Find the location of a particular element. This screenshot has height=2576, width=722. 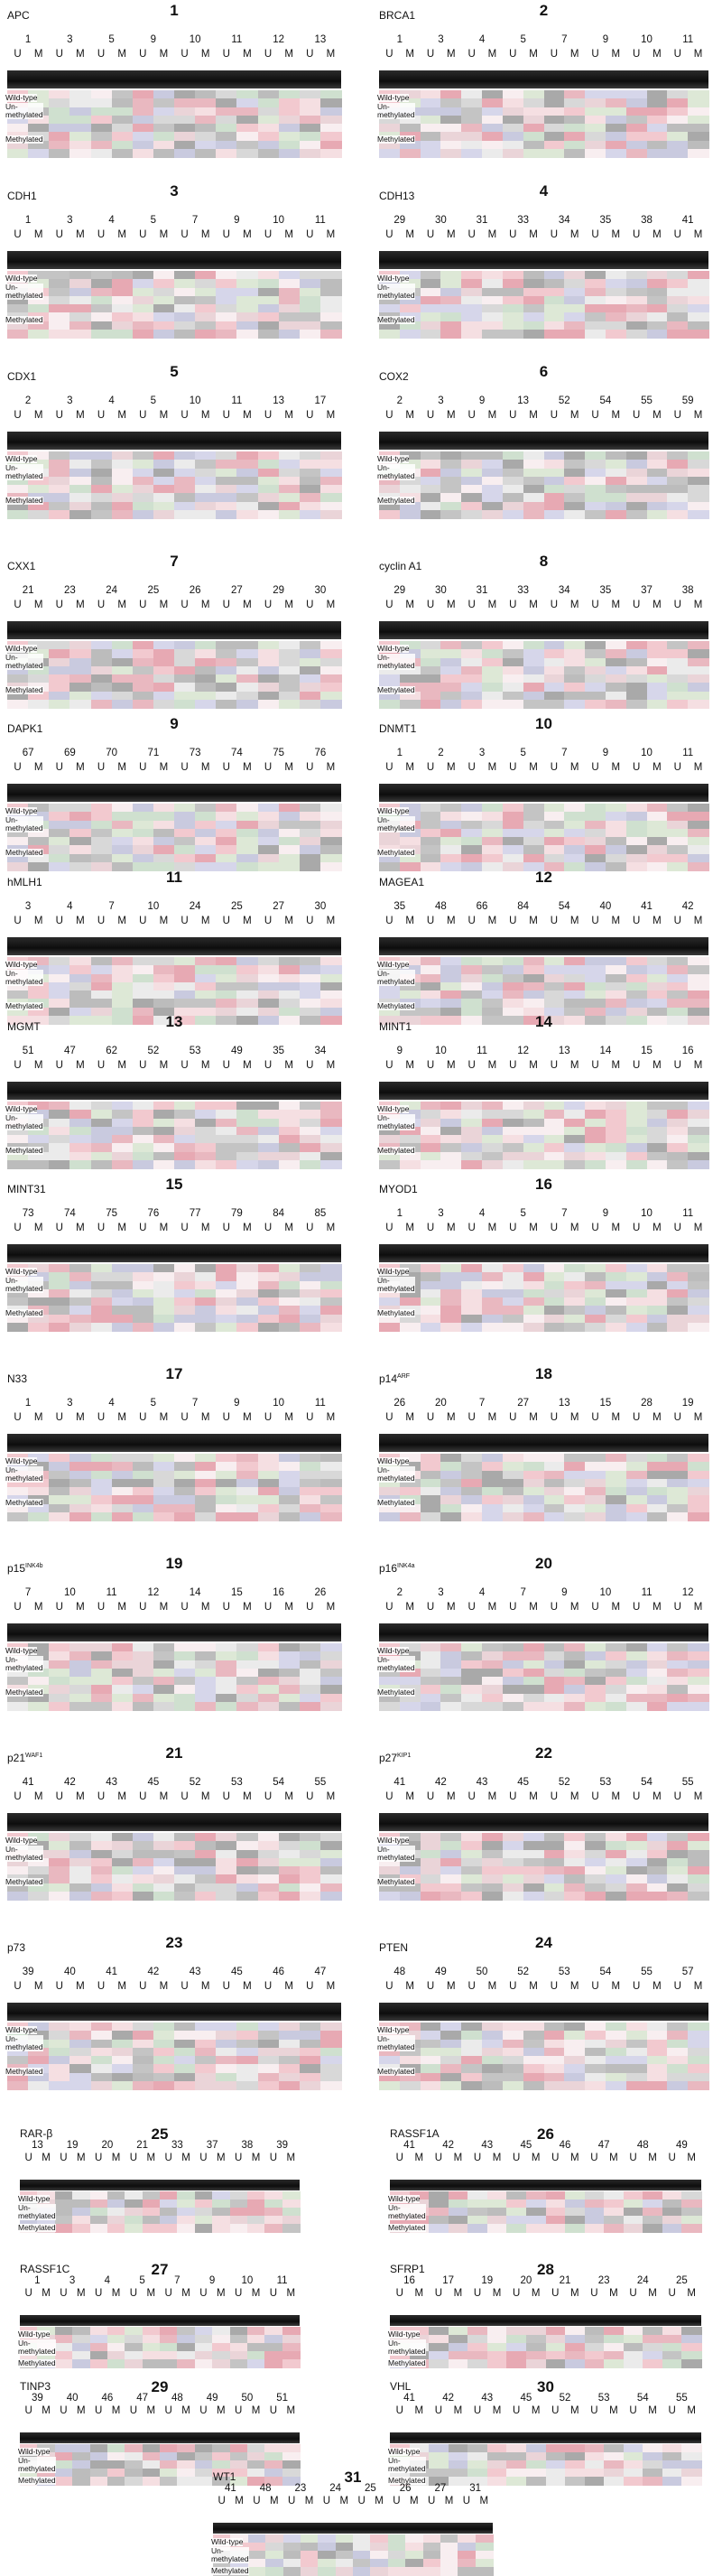

sample-number: 48 is located at coordinates (643, 2145).